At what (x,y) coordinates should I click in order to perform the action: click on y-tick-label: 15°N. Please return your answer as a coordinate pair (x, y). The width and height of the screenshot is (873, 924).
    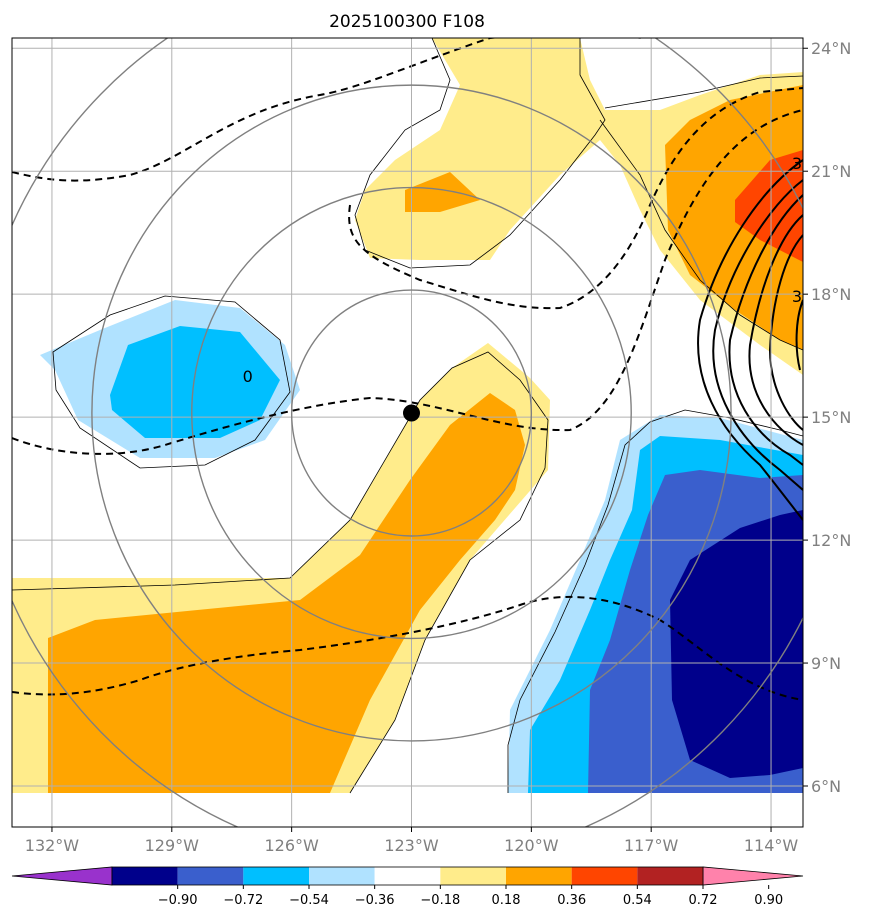
    Looking at the image, I should click on (831, 417).